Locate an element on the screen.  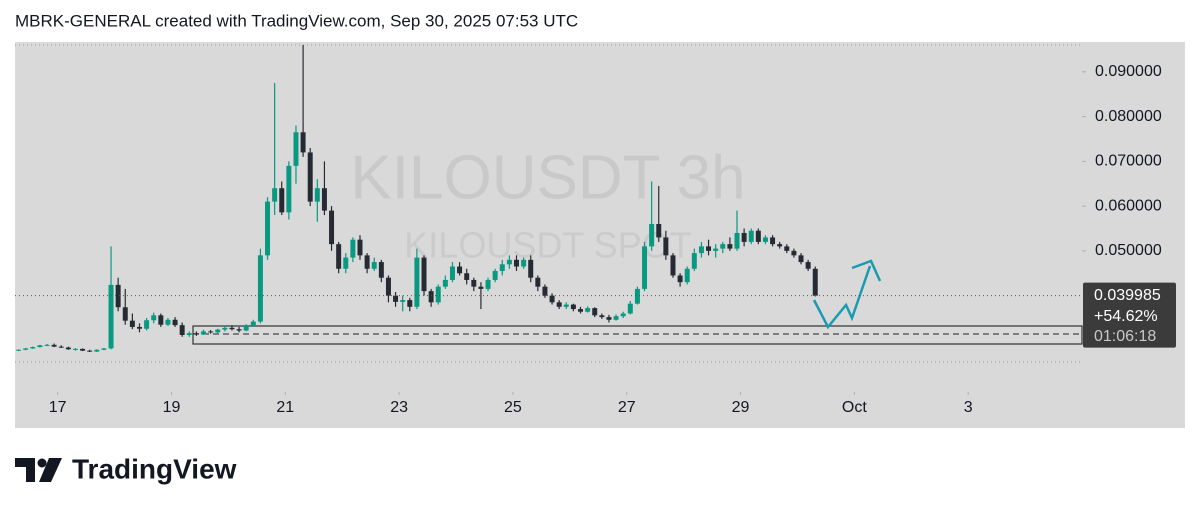
y-tick-label: 0.060000 is located at coordinates (1128, 205).